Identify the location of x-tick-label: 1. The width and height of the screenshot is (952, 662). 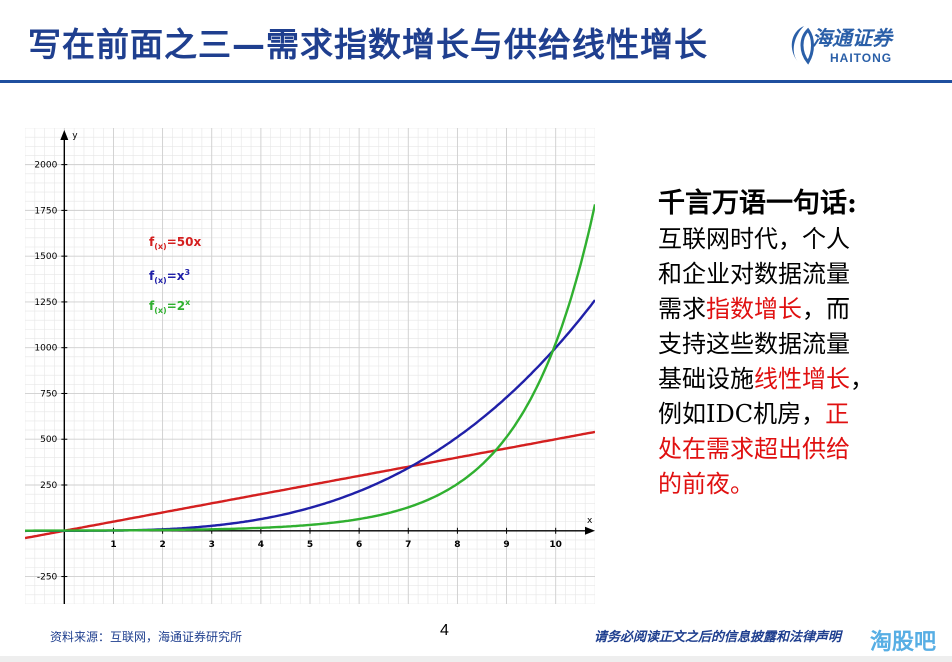
(113, 545).